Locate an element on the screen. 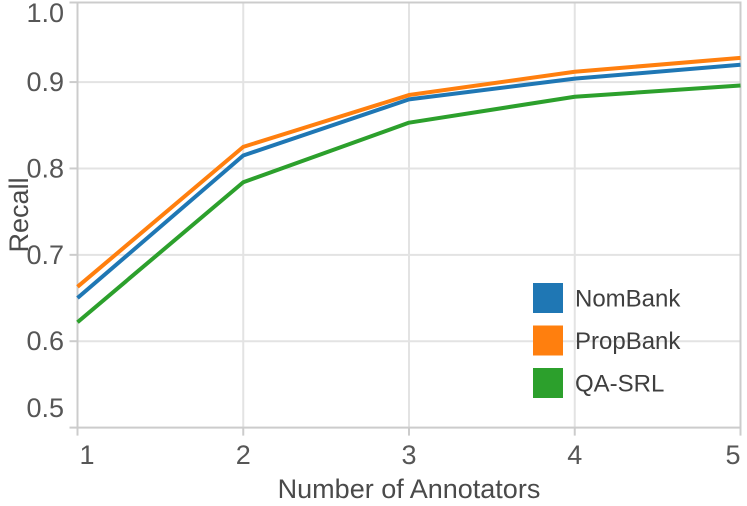  y-tick-label: 0.6 is located at coordinates (45, 341).